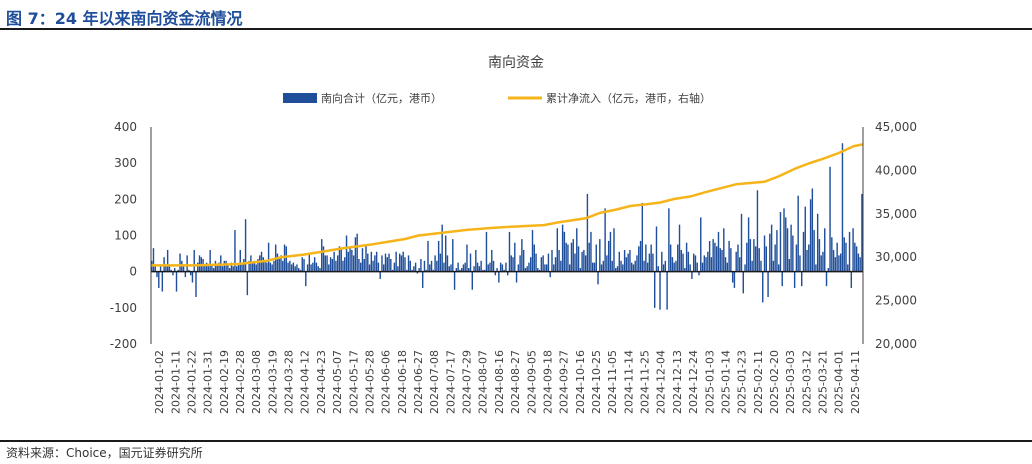 The height and width of the screenshot is (464, 1032). Describe the element at coordinates (175, 382) in the screenshot. I see `x-tick-label: 2024-01-11` at that location.